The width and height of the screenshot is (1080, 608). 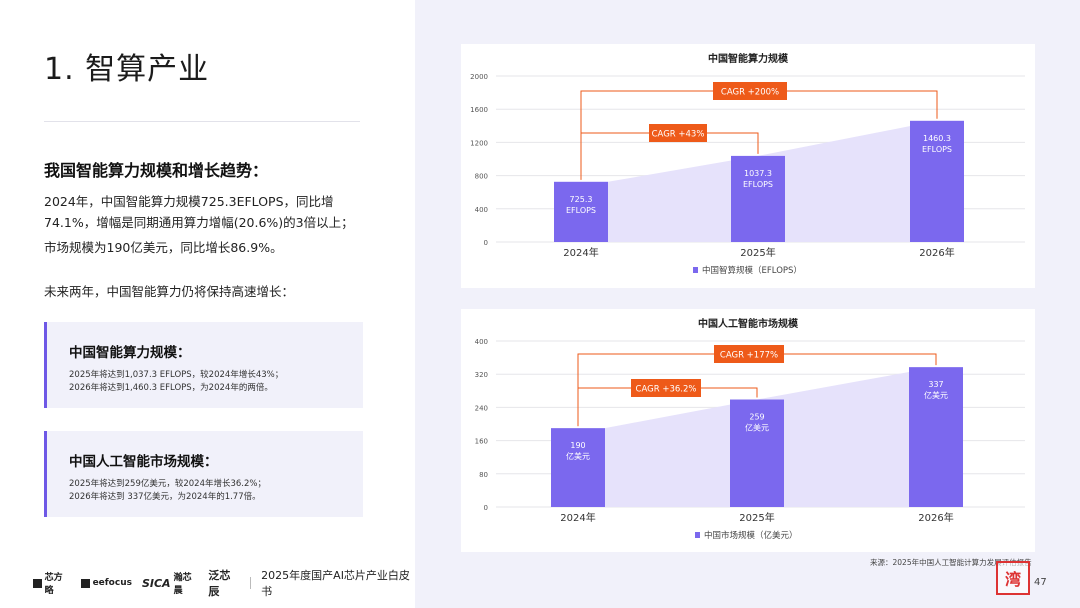 I want to click on card-title: 中国智能算力规模：, so click(x=130, y=353).